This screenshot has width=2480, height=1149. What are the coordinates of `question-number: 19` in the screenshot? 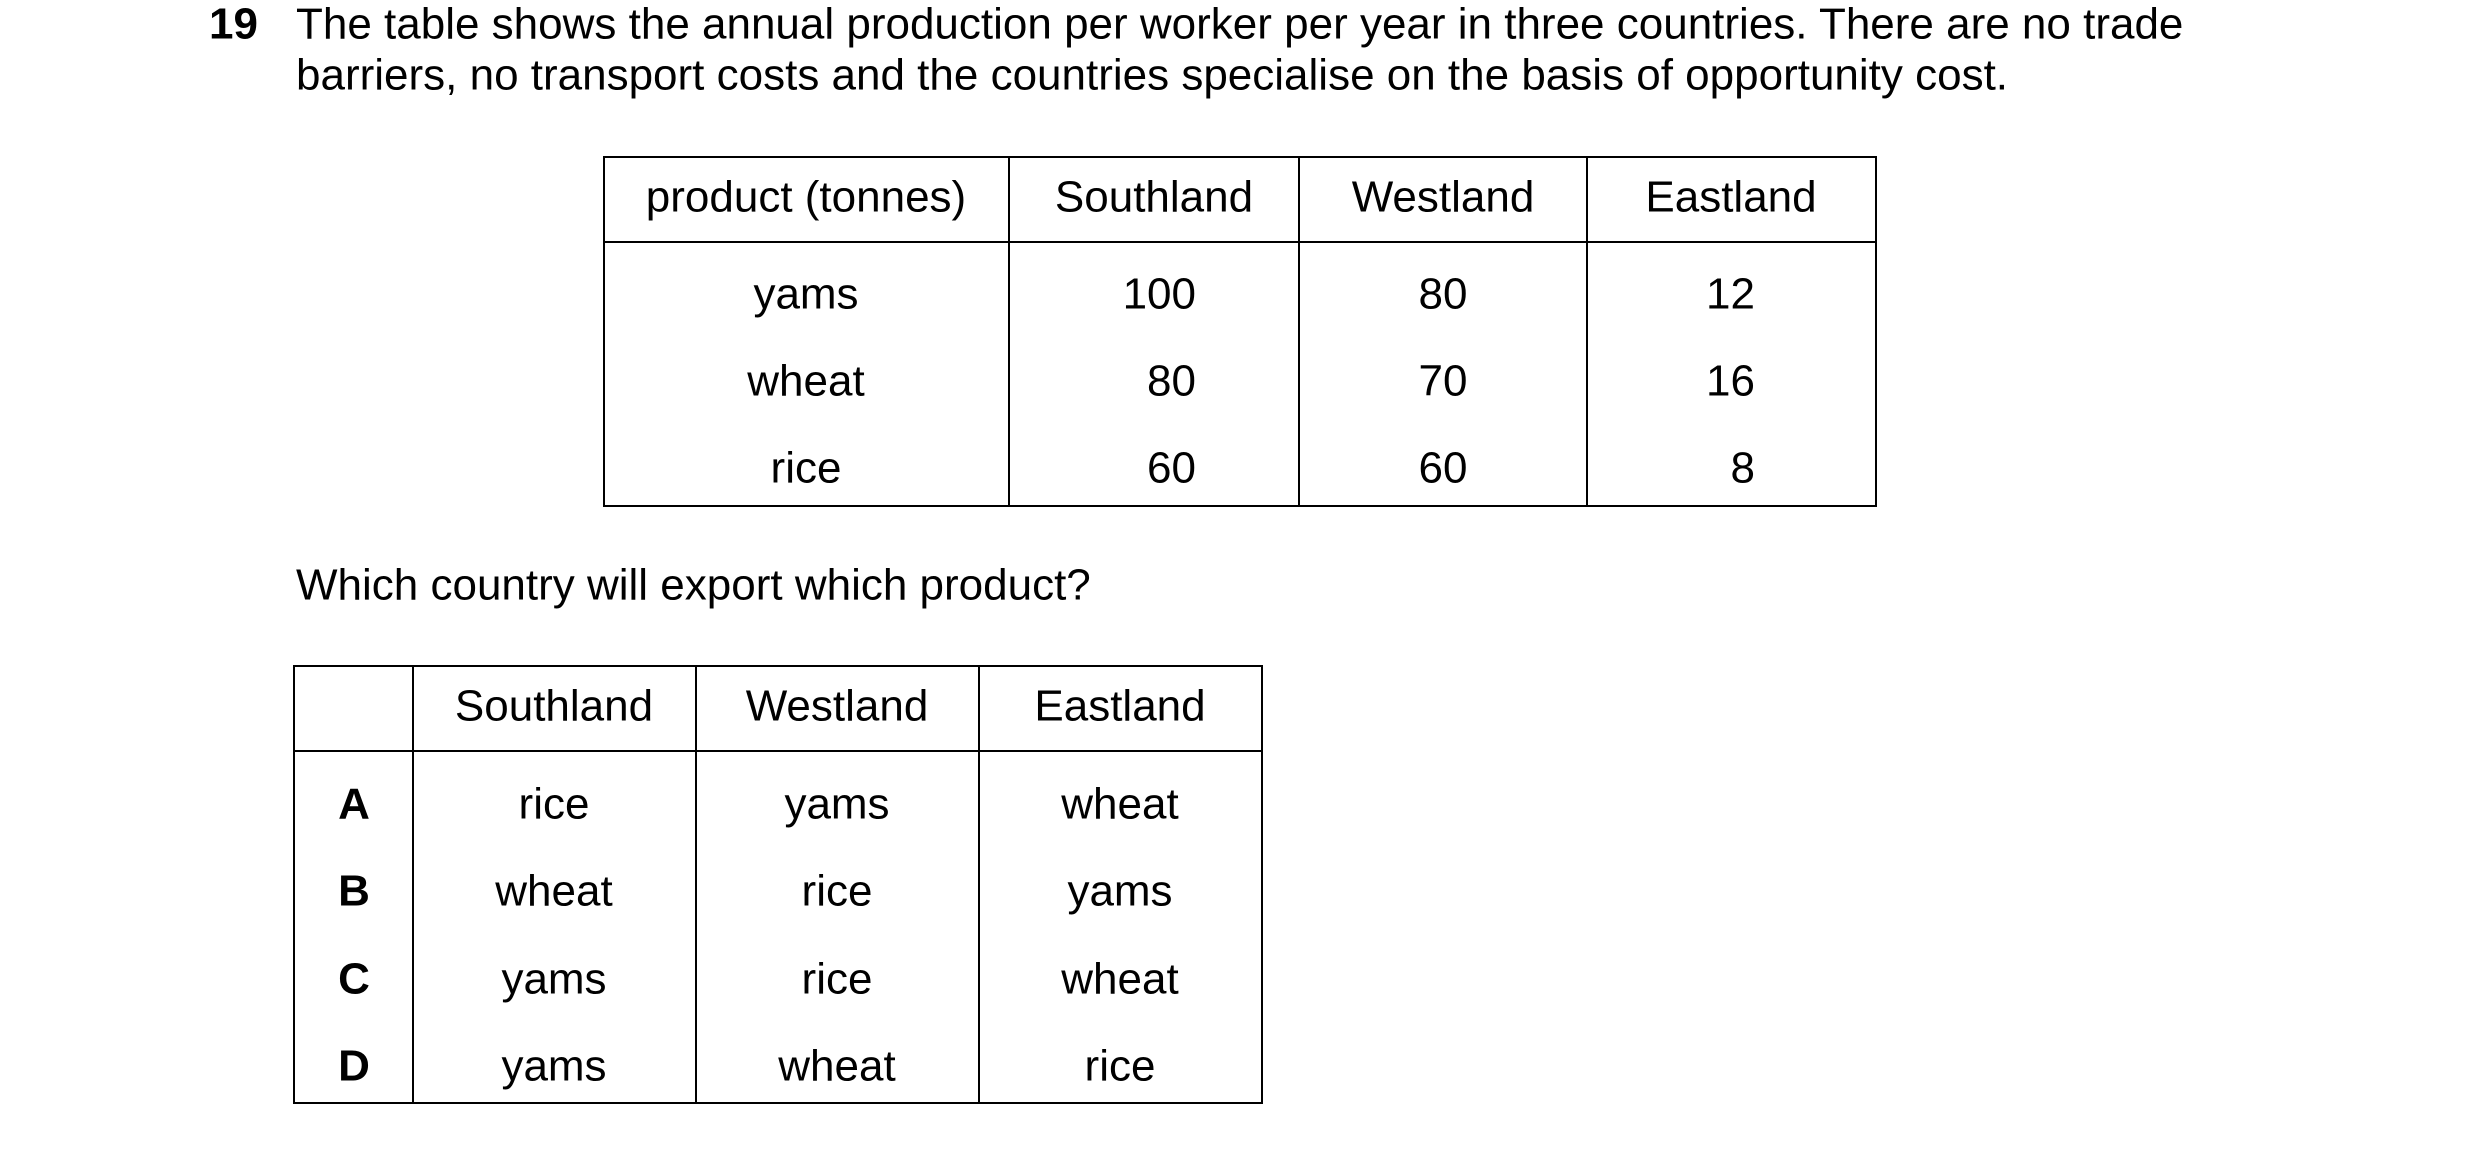 It's located at (233, 24).